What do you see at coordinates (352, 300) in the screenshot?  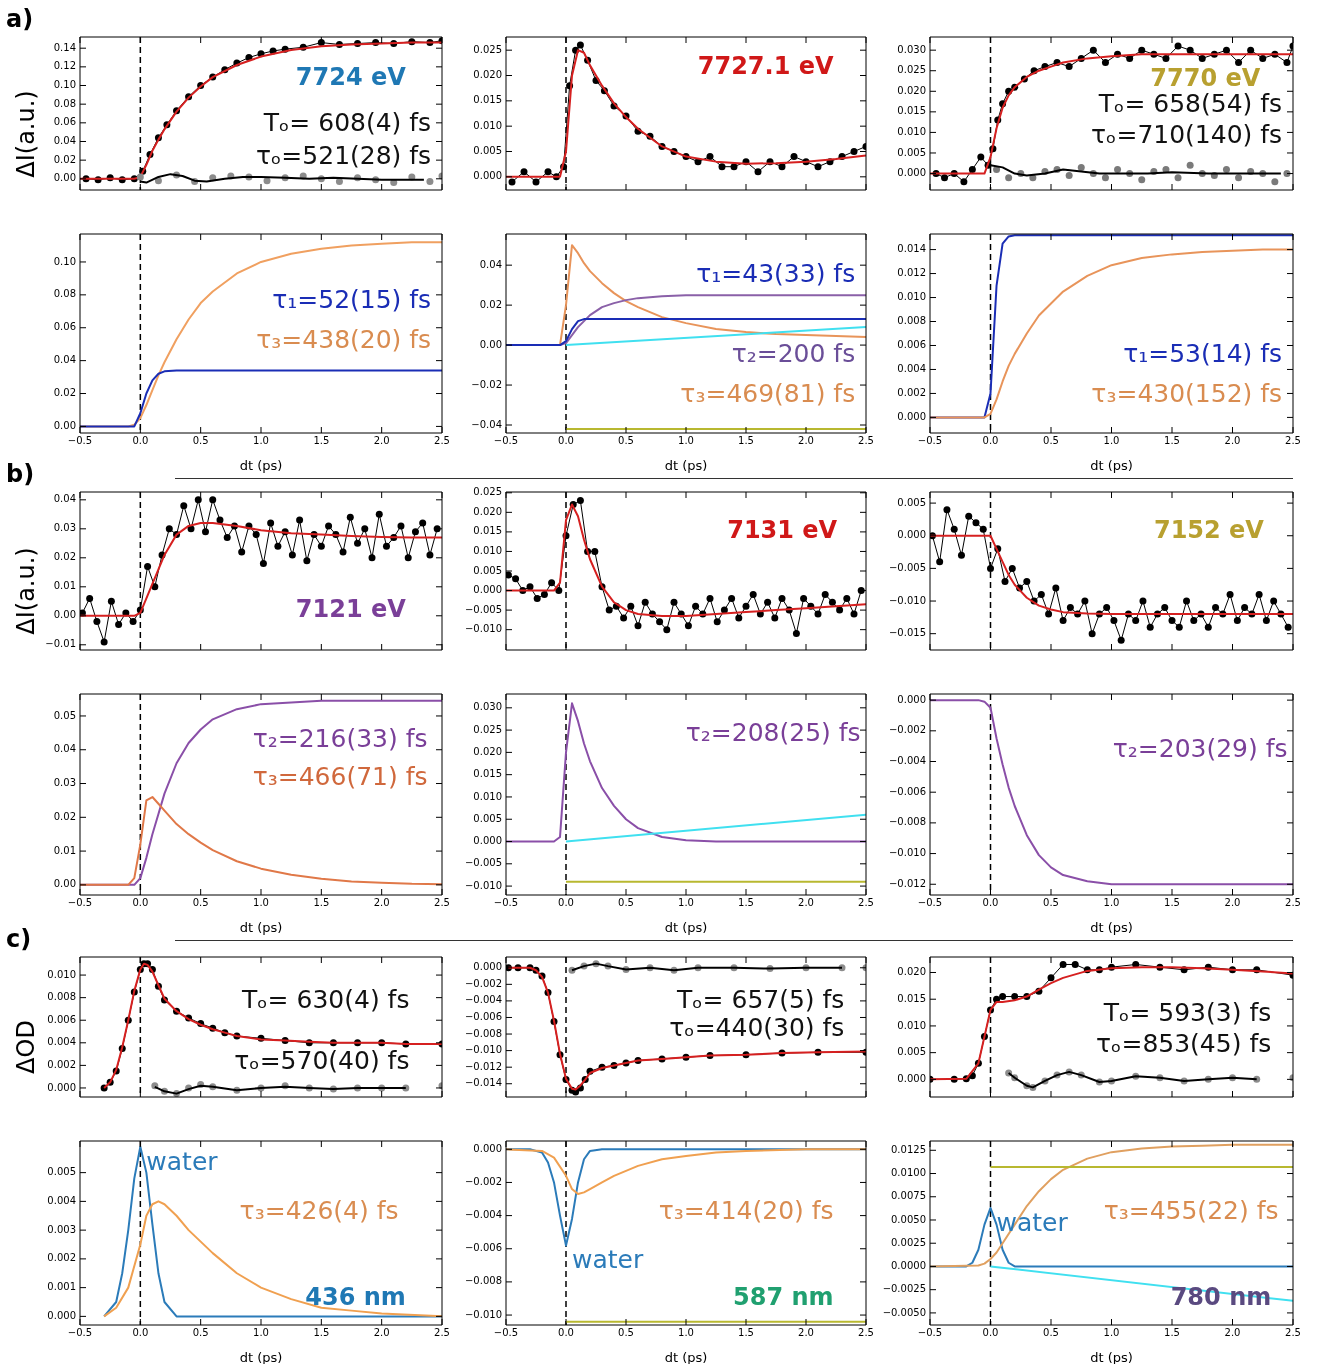 I see `annotation: τ₁=52(15) fs` at bounding box center [352, 300].